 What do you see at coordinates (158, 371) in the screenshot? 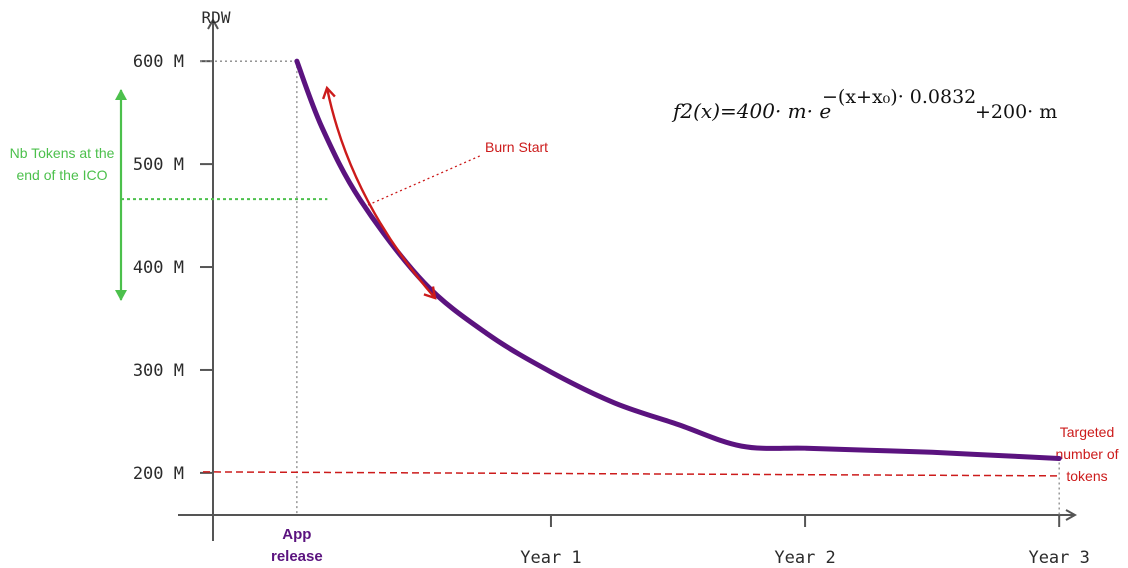
I see `y-tick-label: 300 M` at bounding box center [158, 371].